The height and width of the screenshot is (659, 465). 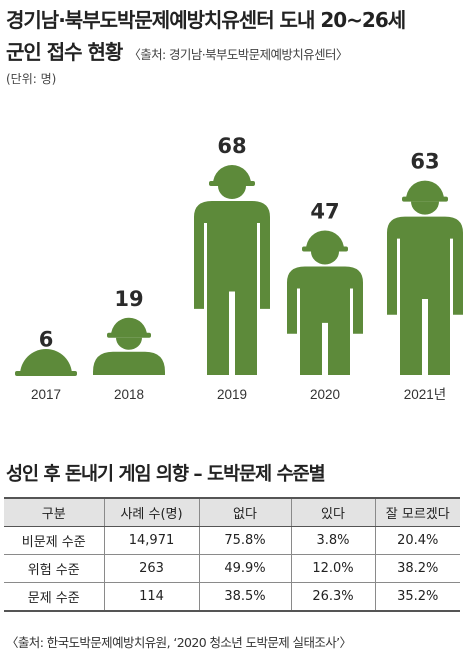 I want to click on year-label-2020: 2020, so click(x=325, y=394).